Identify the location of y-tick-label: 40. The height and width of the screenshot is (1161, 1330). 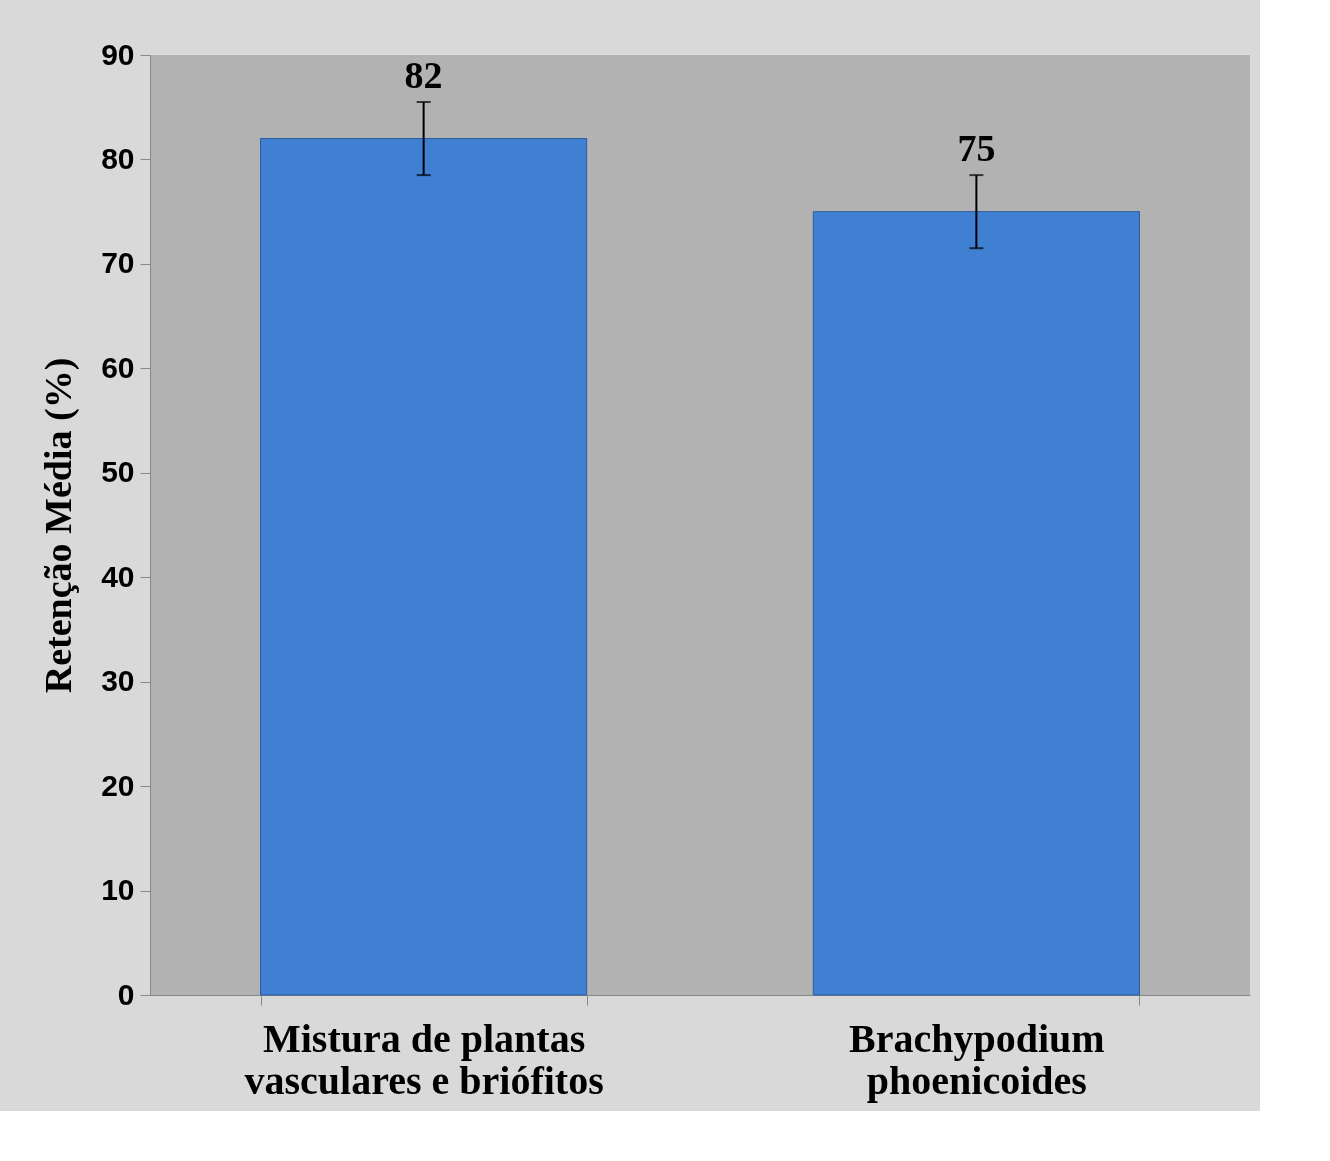
(118, 576).